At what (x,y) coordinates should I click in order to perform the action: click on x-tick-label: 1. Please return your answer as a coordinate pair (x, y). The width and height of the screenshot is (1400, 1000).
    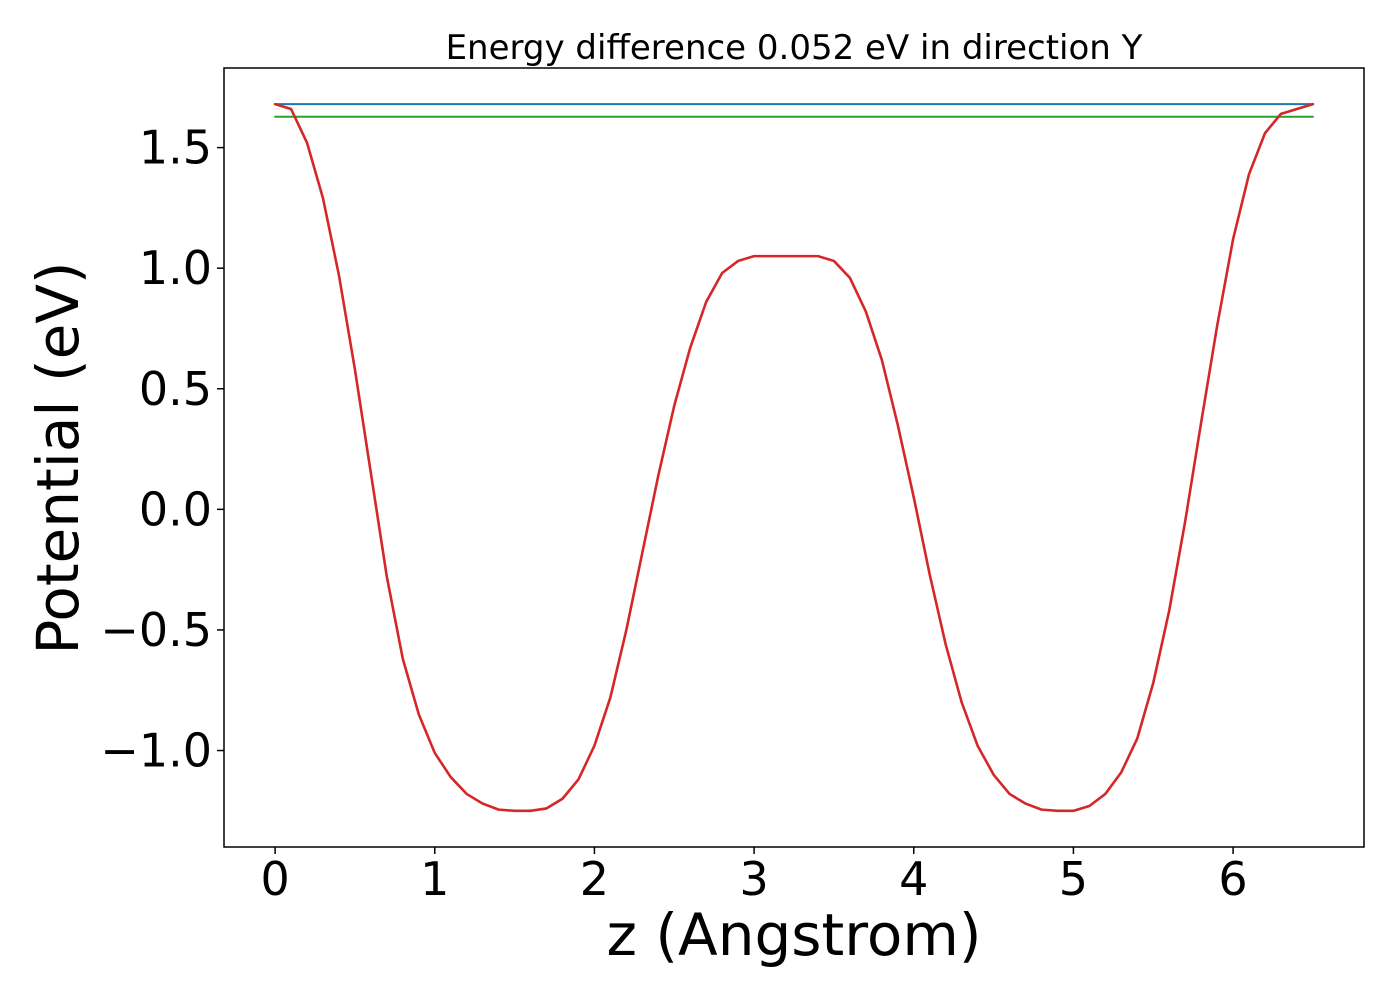
    Looking at the image, I should click on (434, 879).